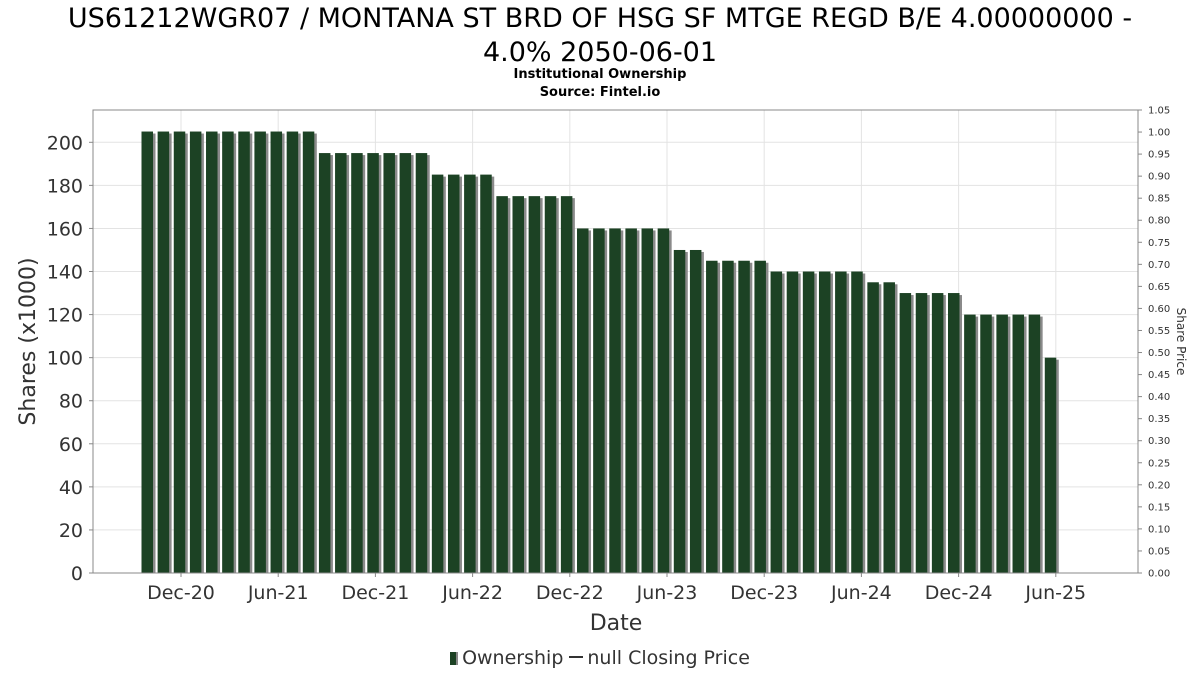 This screenshot has width=1200, height=675. Describe the element at coordinates (1159, 529) in the screenshot. I see `y2-tick-label: 0.10` at that location.